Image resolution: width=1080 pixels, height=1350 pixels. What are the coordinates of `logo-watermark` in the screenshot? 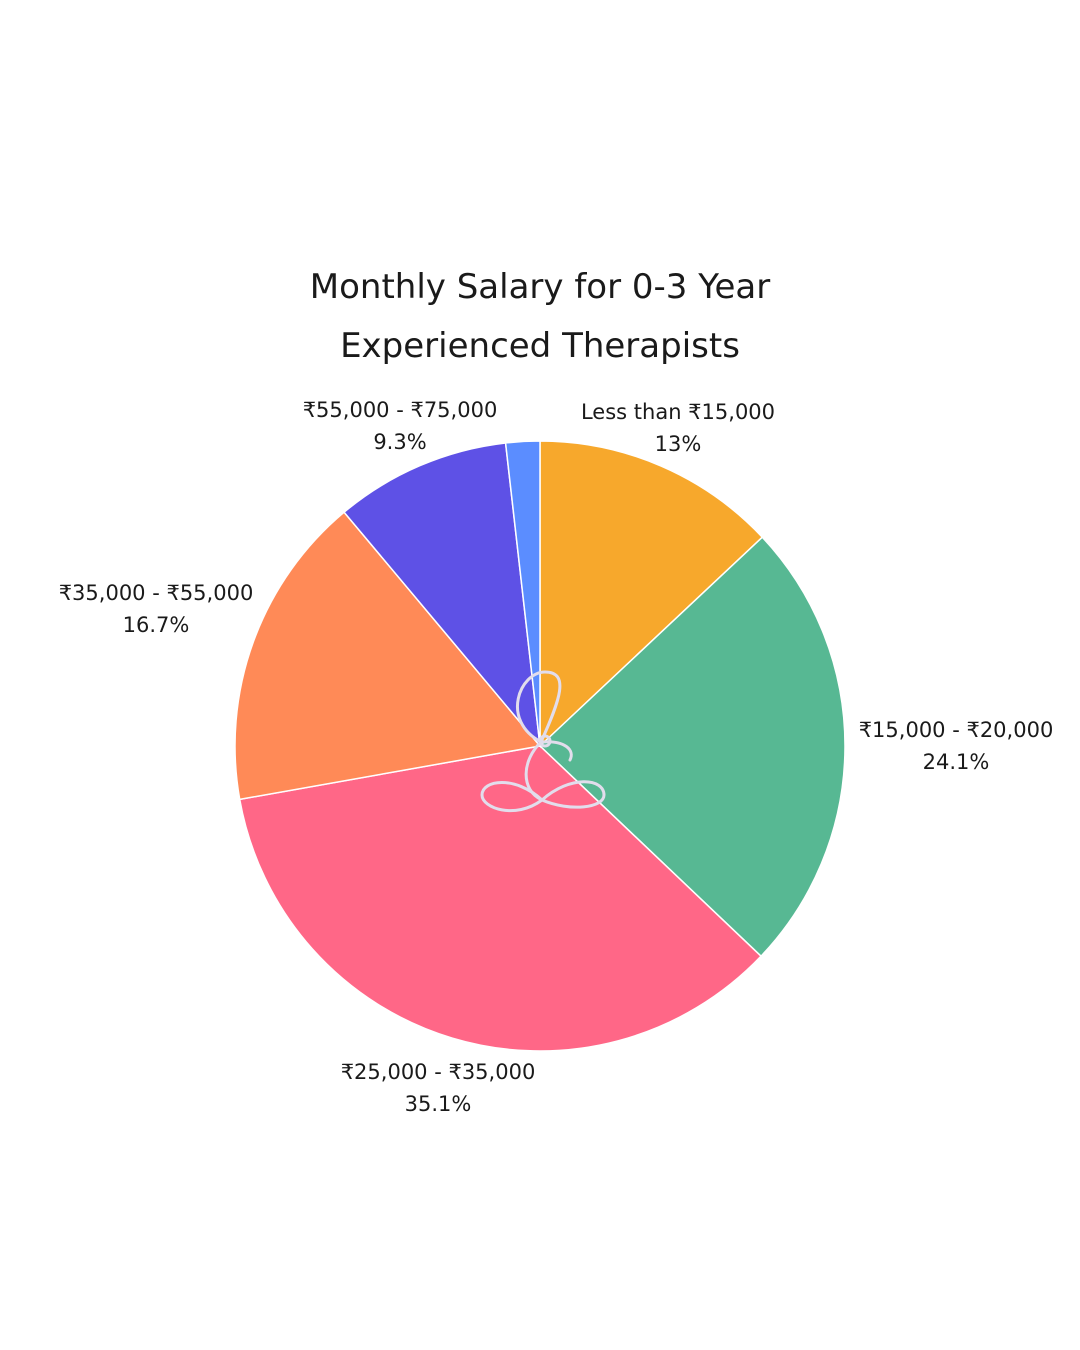 It's located at (543, 741).